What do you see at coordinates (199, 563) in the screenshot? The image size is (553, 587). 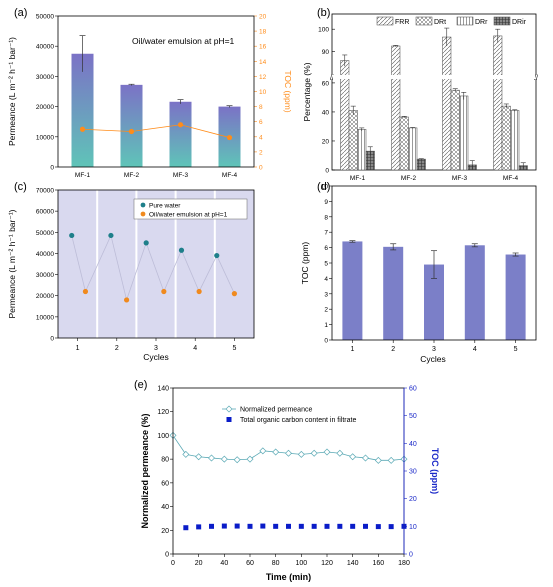 I see `x-tick-label-e: 20` at bounding box center [199, 563].